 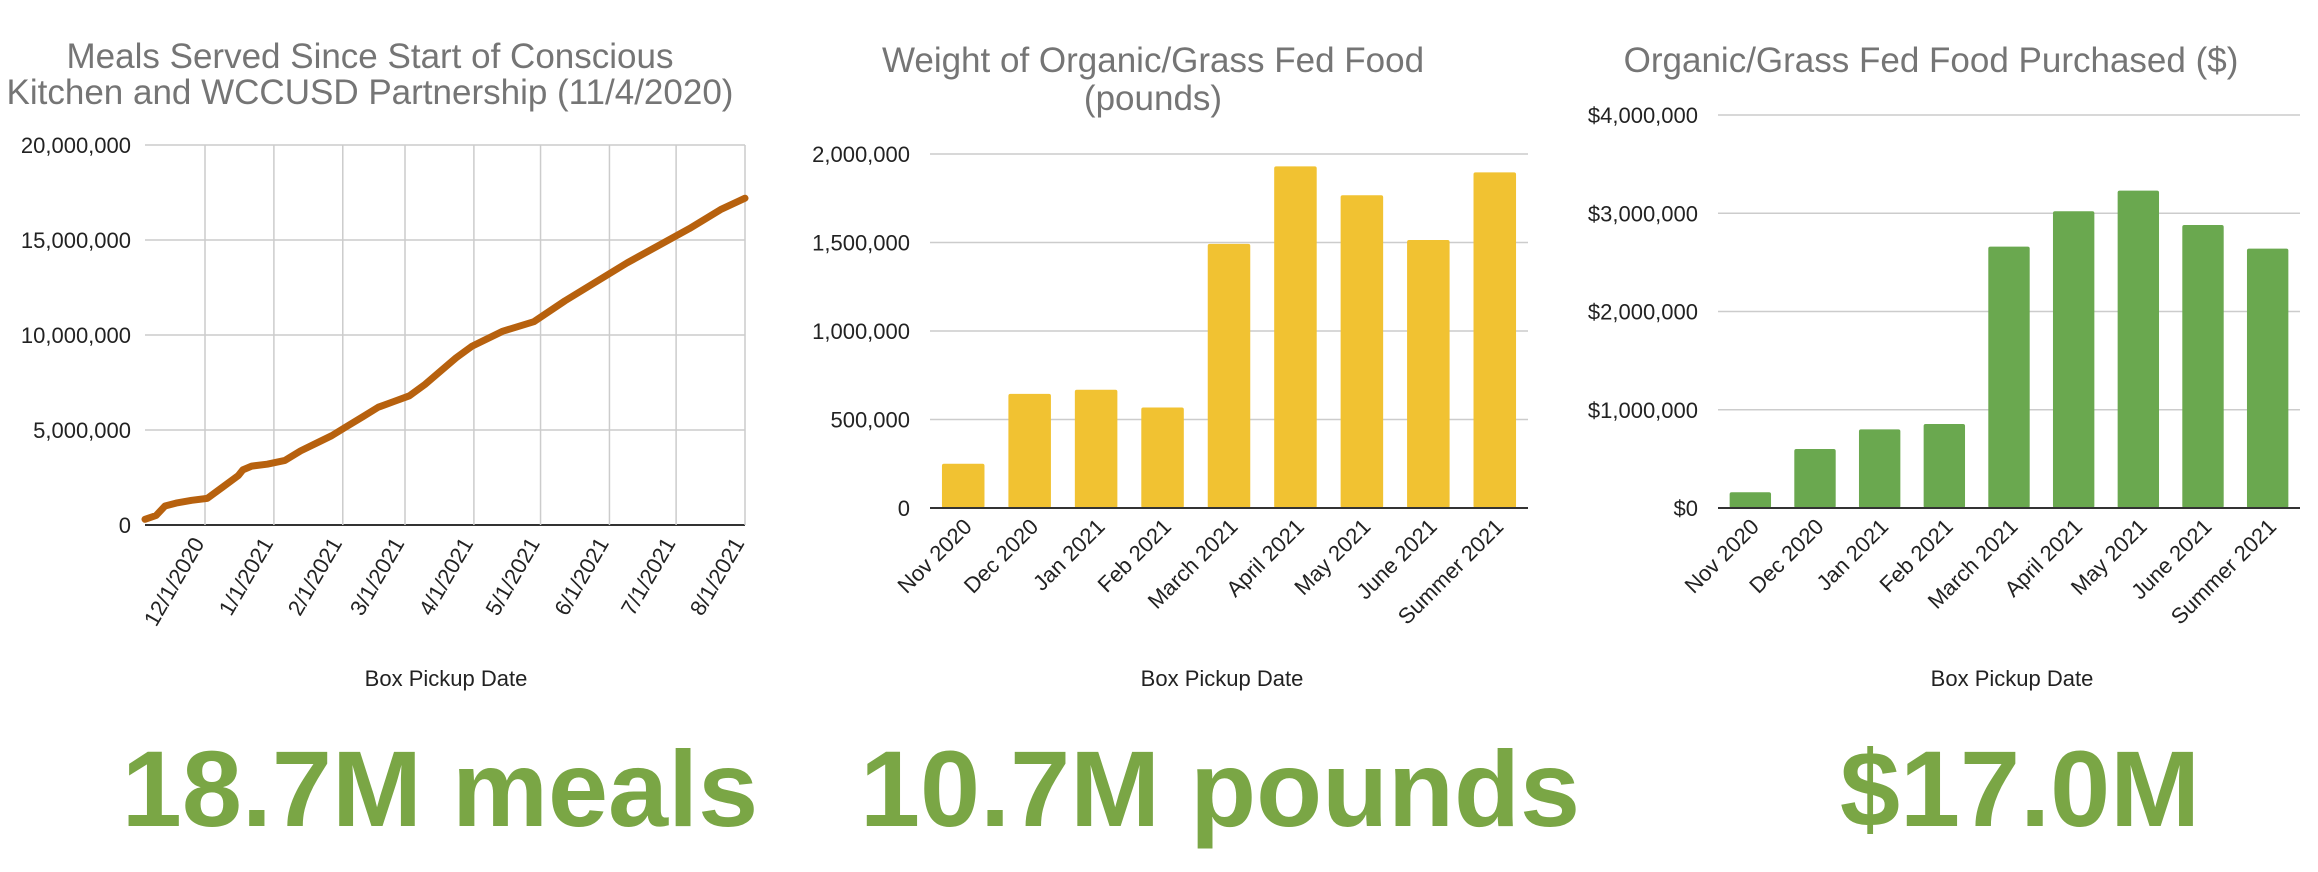 What do you see at coordinates (861, 154) in the screenshot?
I see `y-tick-label: 2,000,000` at bounding box center [861, 154].